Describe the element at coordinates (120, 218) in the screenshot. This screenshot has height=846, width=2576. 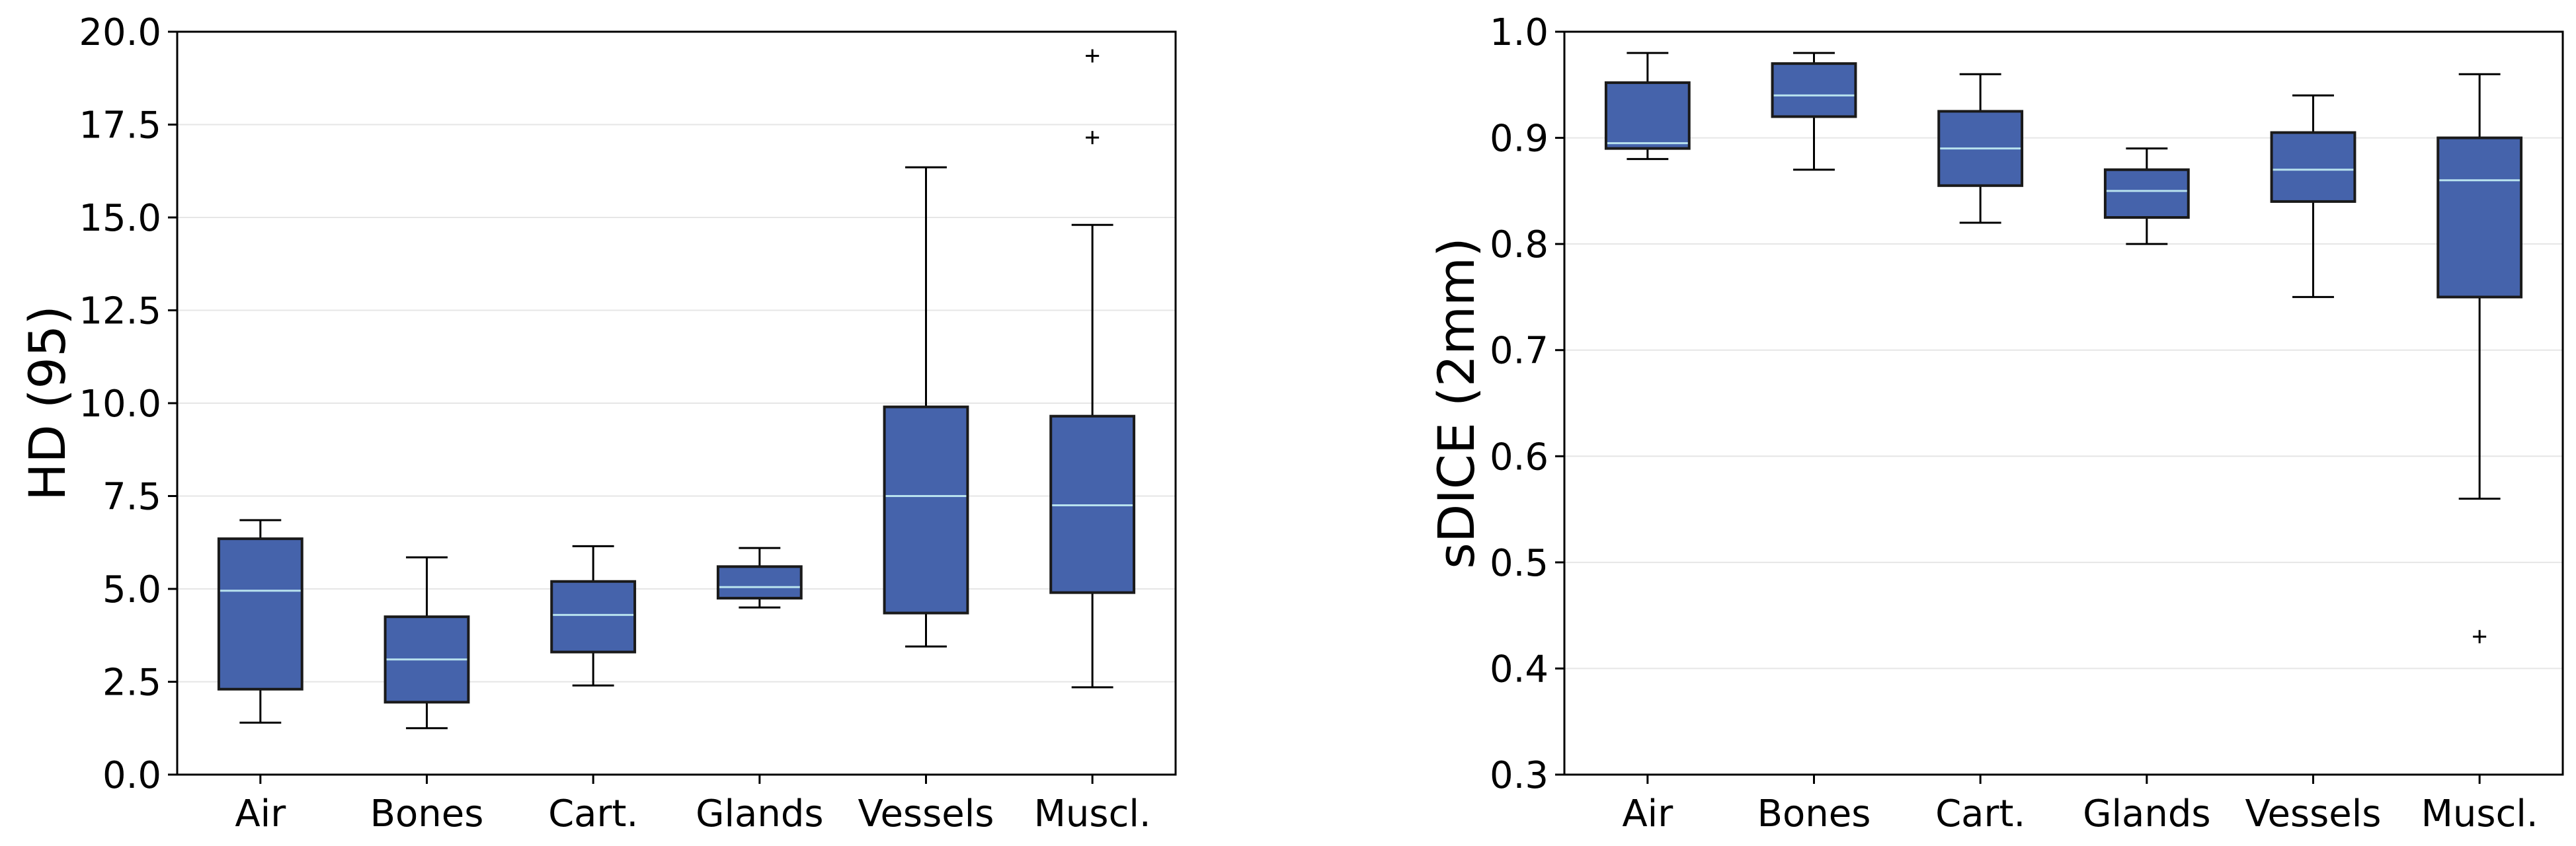
I see `y-tick-label: 15.0` at that location.